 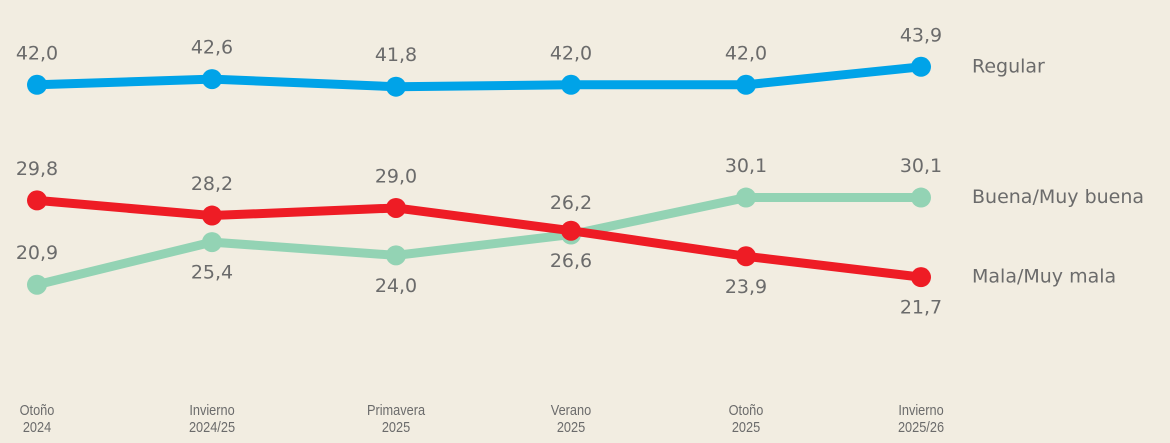 I want to click on x-tick-label: Otoño 2024, so click(x=37, y=419).